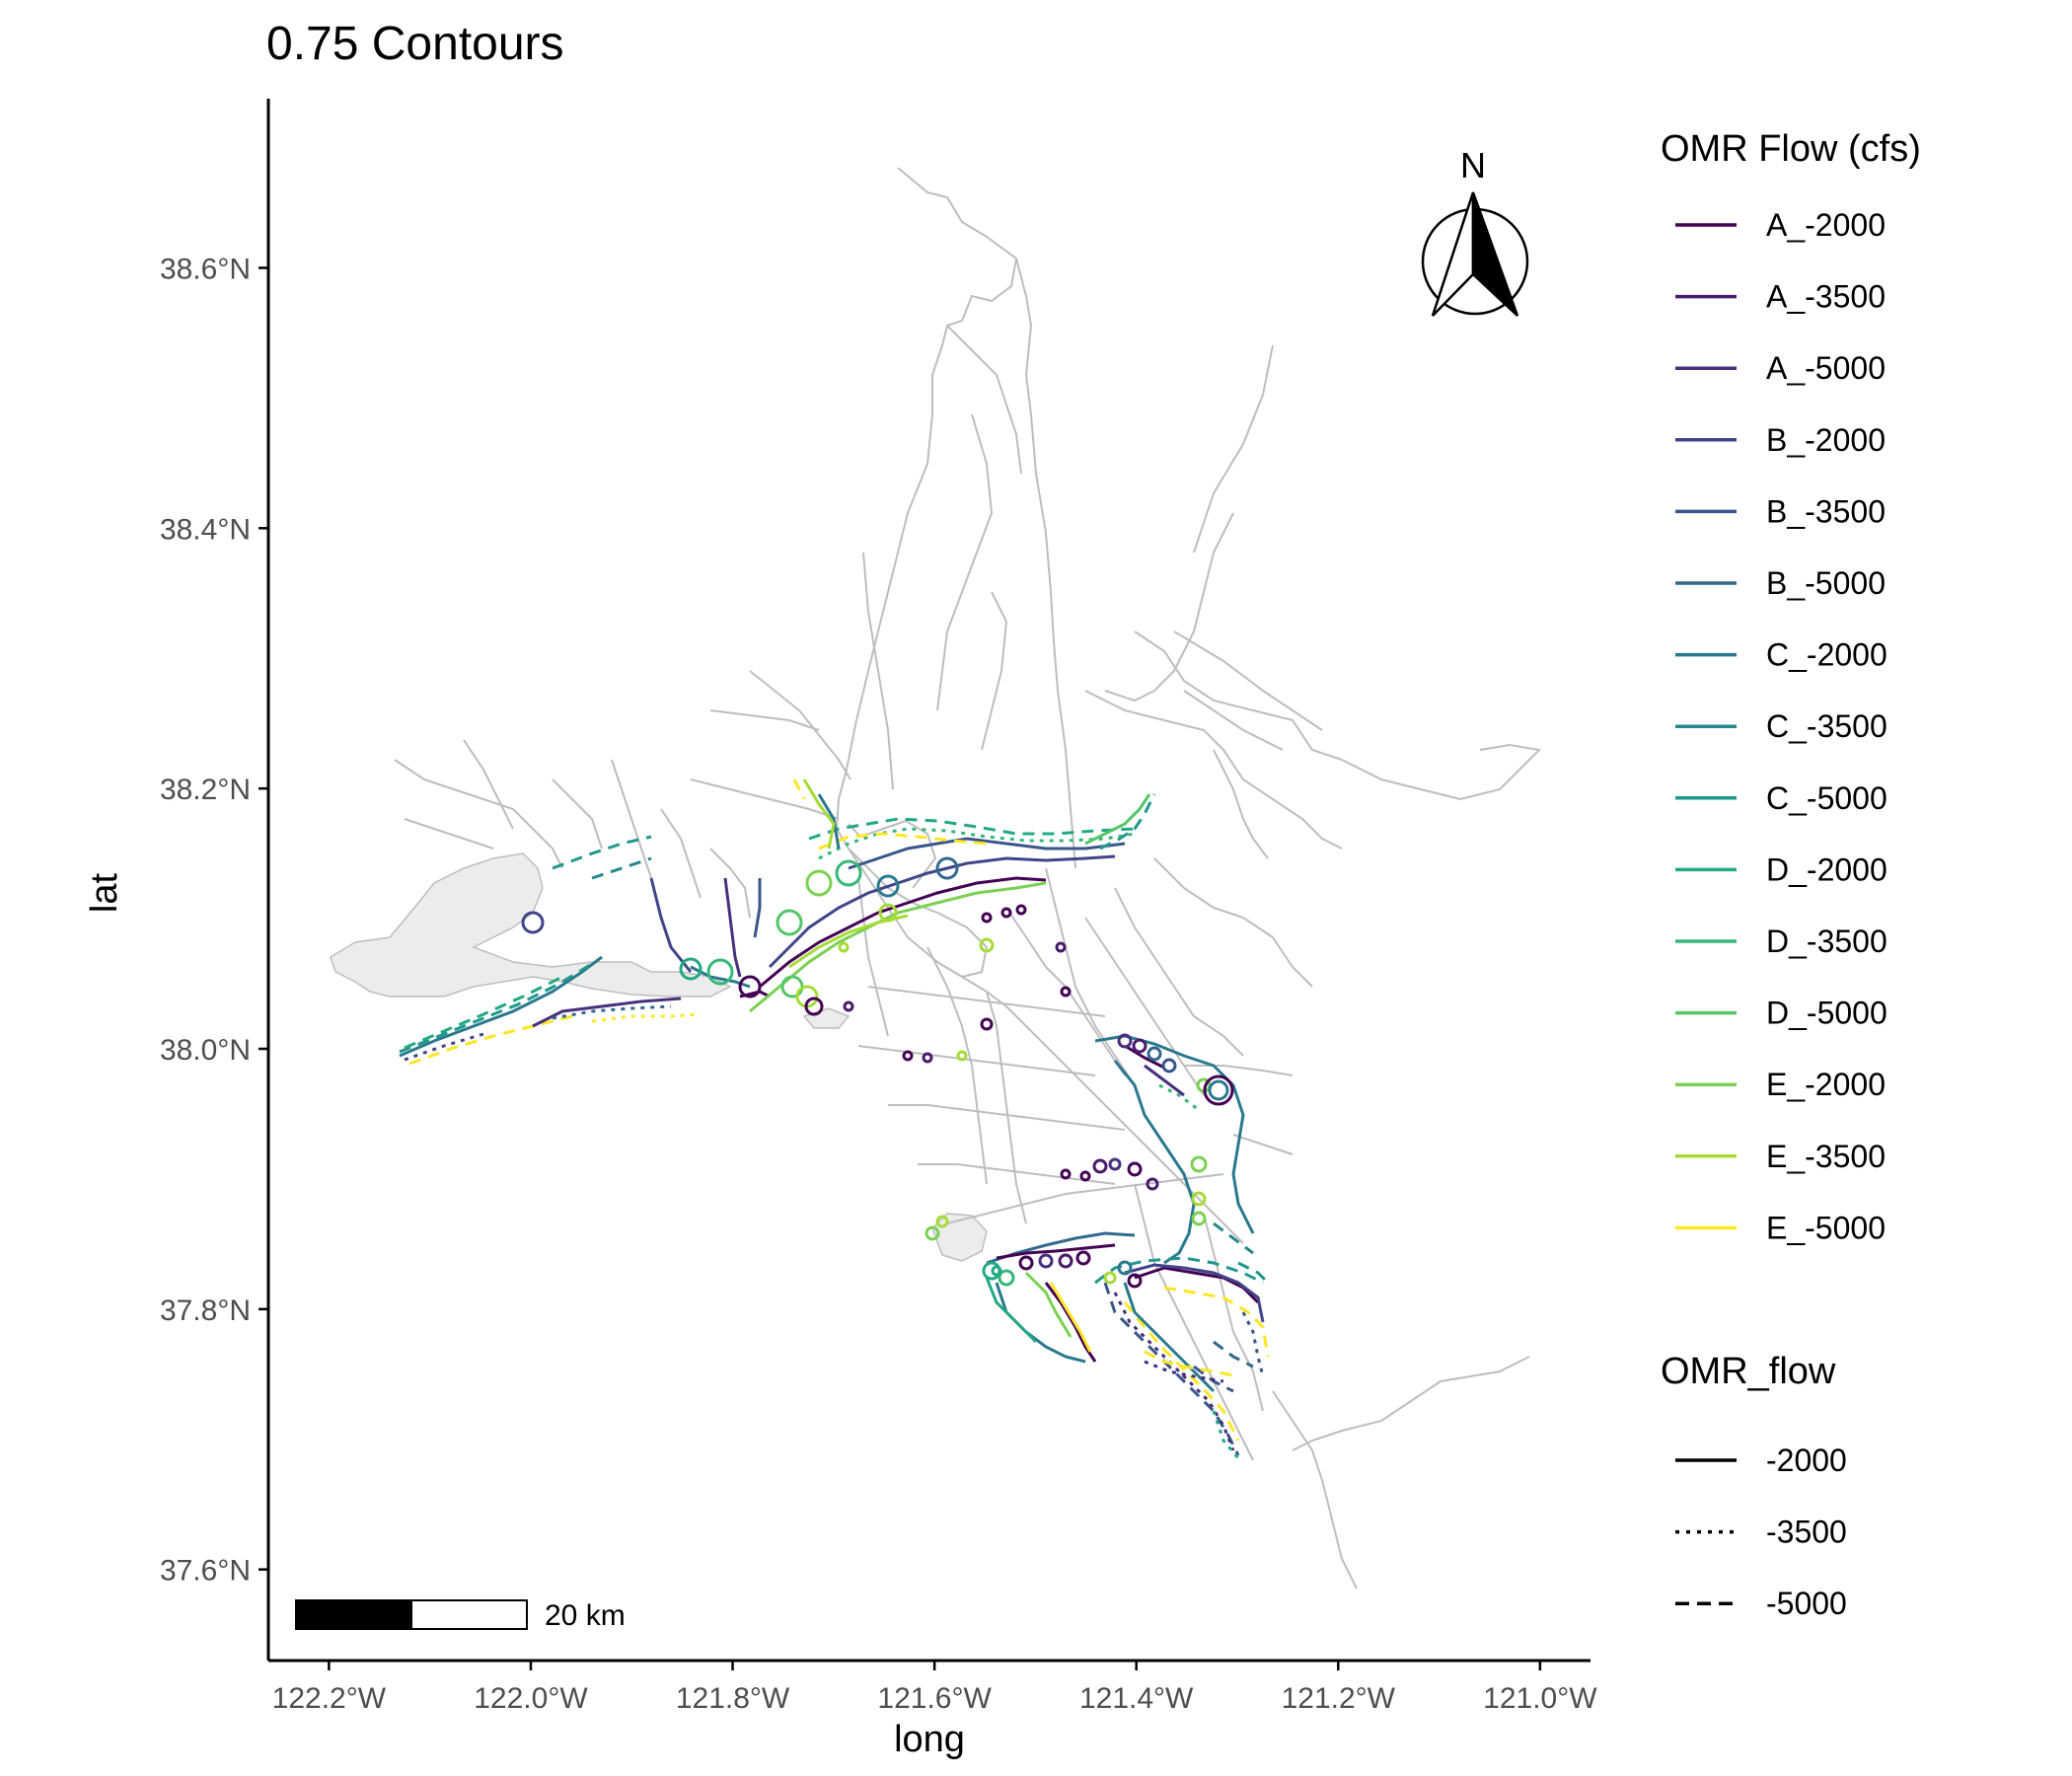  I want to click on x-tick-label: 121.8°W, so click(733, 1699).